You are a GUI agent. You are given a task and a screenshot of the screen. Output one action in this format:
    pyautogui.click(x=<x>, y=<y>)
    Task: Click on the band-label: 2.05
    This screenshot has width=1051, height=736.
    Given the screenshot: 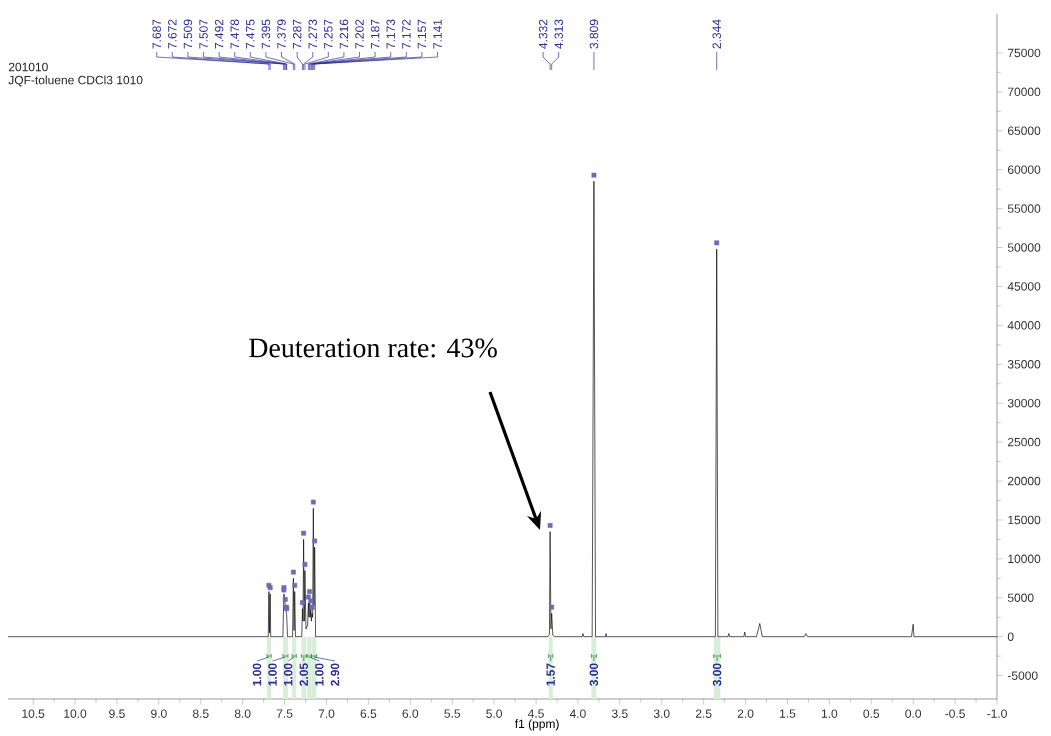 What is the action you would take?
    pyautogui.click(x=304, y=674)
    